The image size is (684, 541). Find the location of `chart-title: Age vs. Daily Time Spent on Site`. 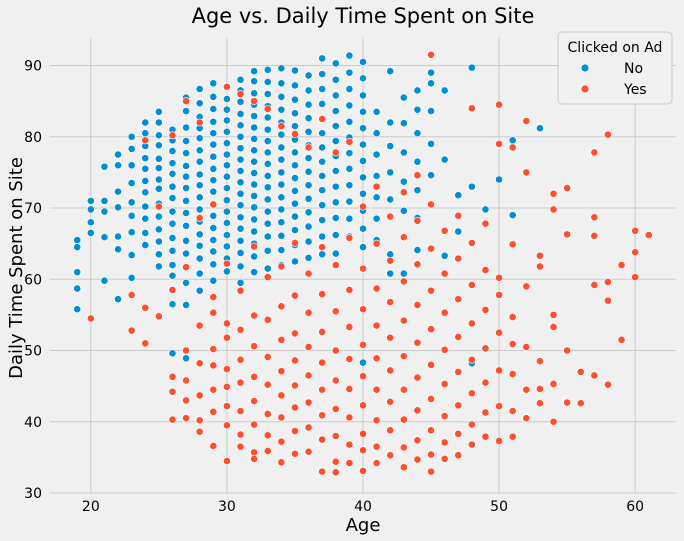

chart-title: Age vs. Daily Time Spent on Site is located at coordinates (363, 16).